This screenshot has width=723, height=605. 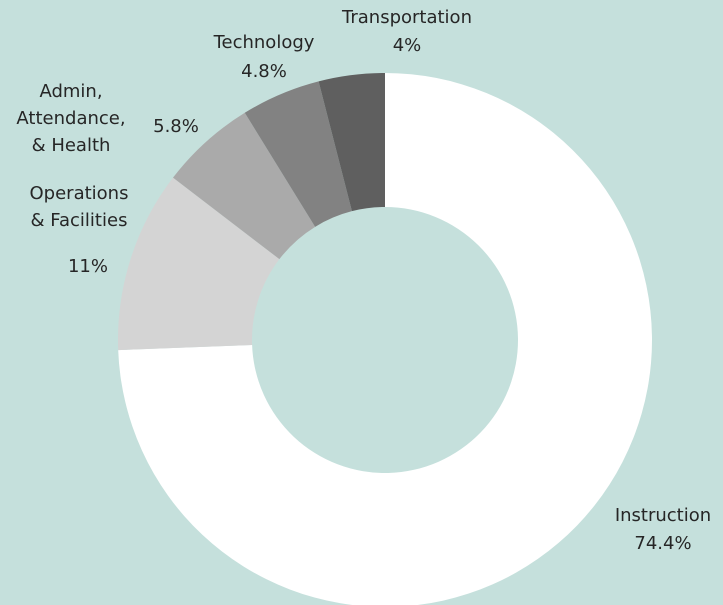 I want to click on slice-label: Transportation, so click(x=406, y=17).